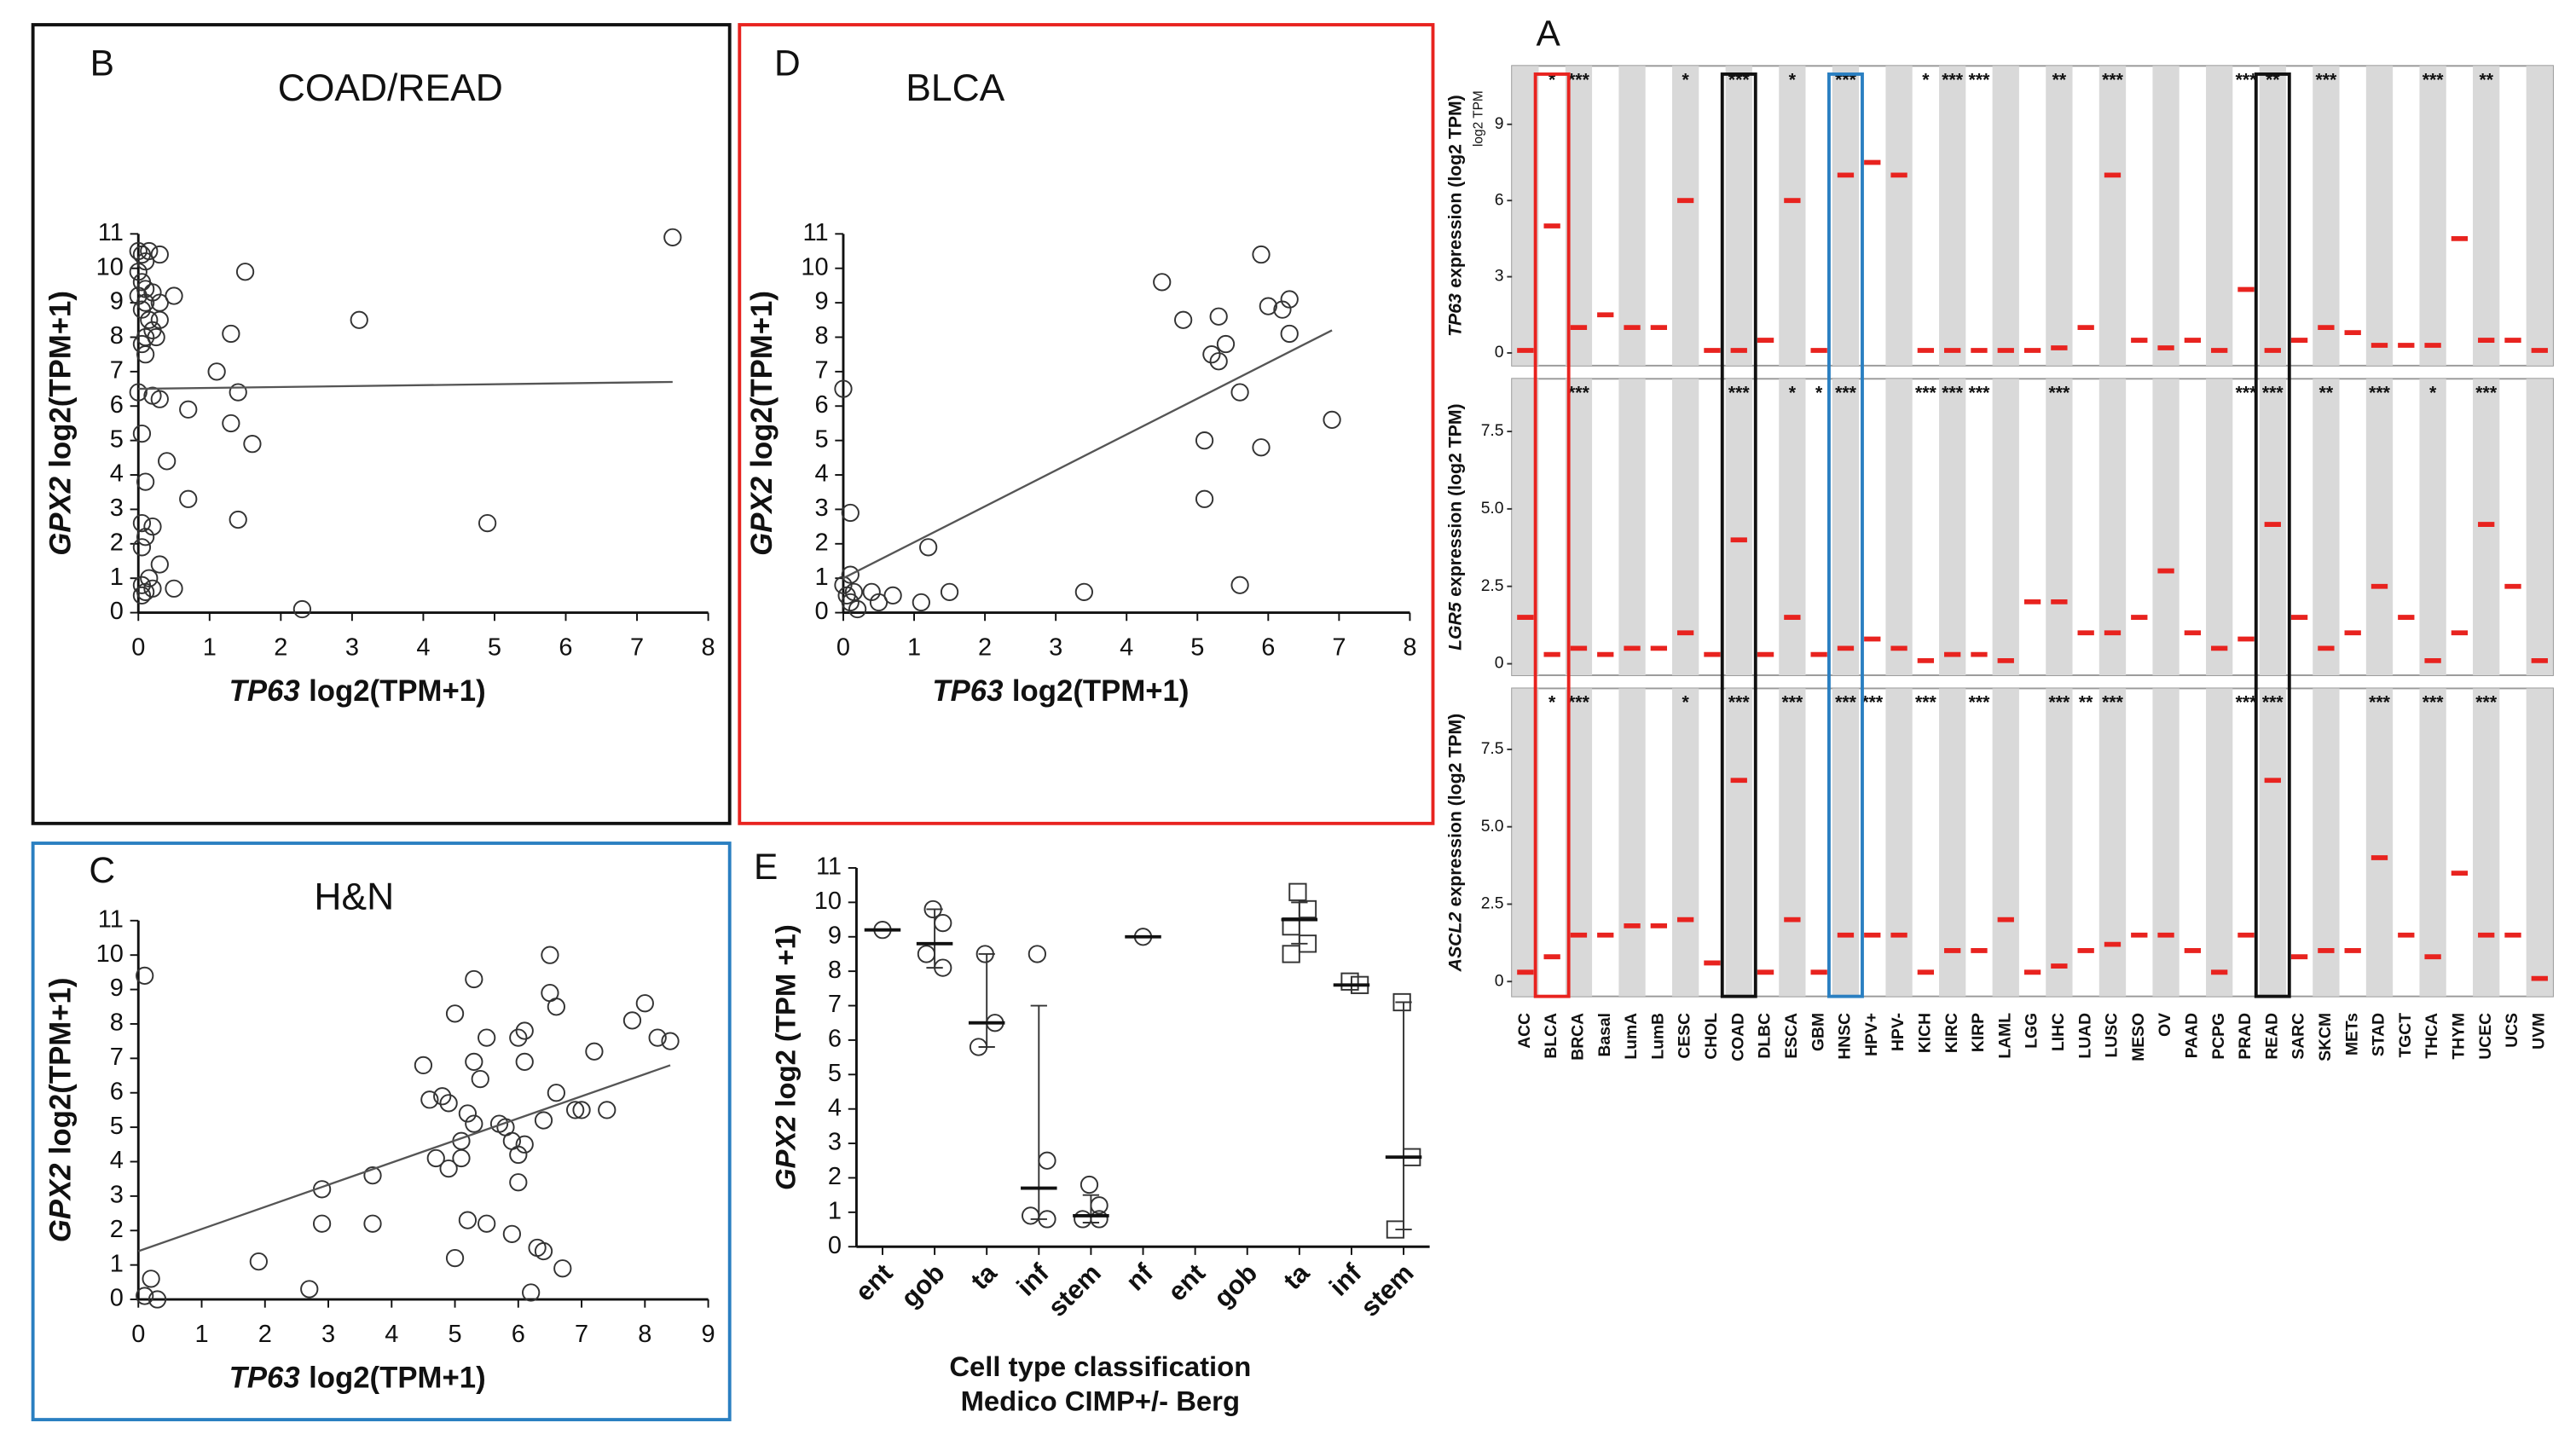  I want to click on x-tick-label: UCS, so click(2512, 1031).